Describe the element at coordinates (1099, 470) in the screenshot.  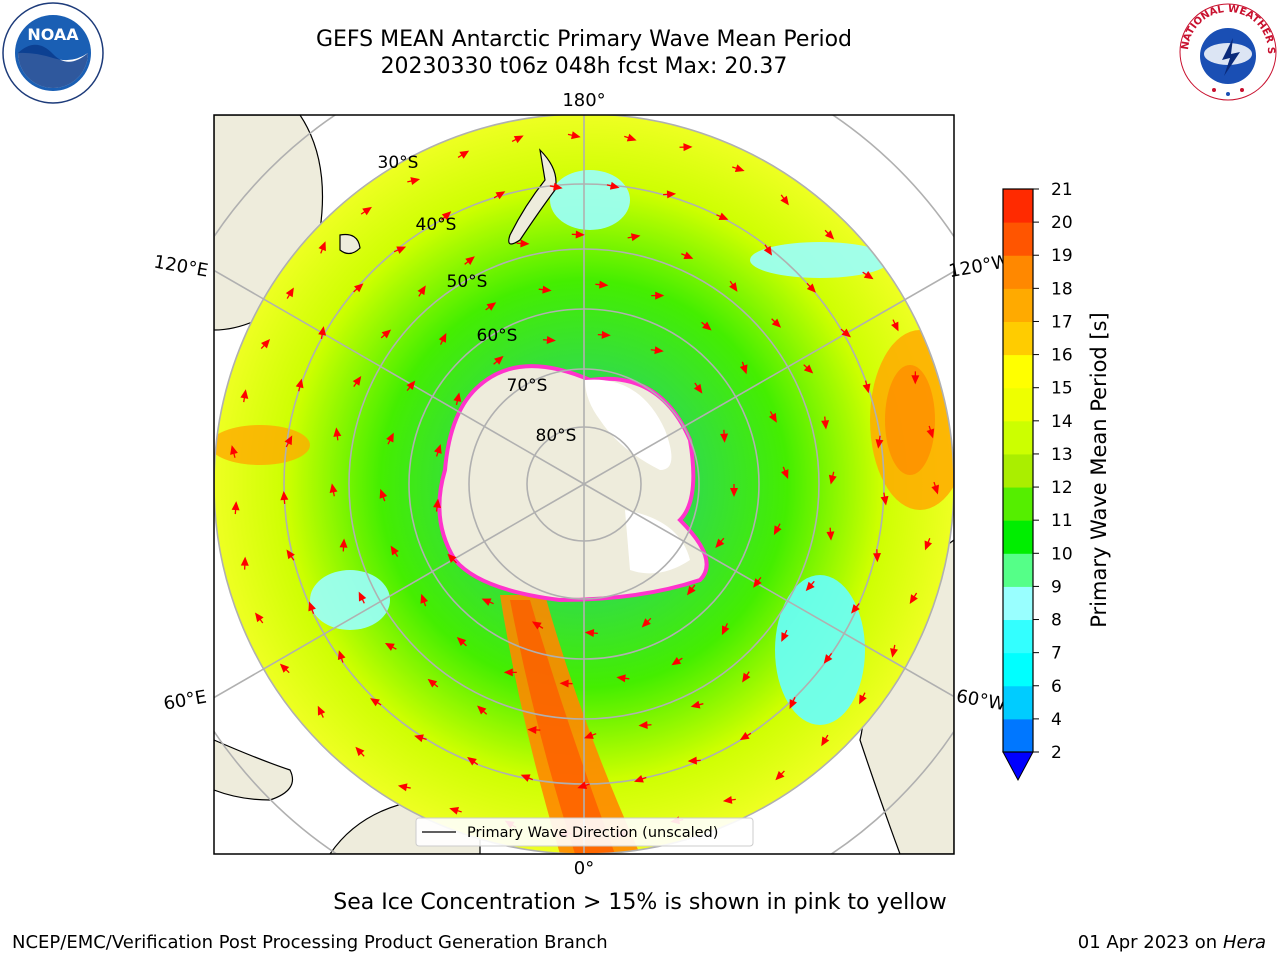
I see `colorbar-label: Primary Wave Mean Period [s]` at that location.